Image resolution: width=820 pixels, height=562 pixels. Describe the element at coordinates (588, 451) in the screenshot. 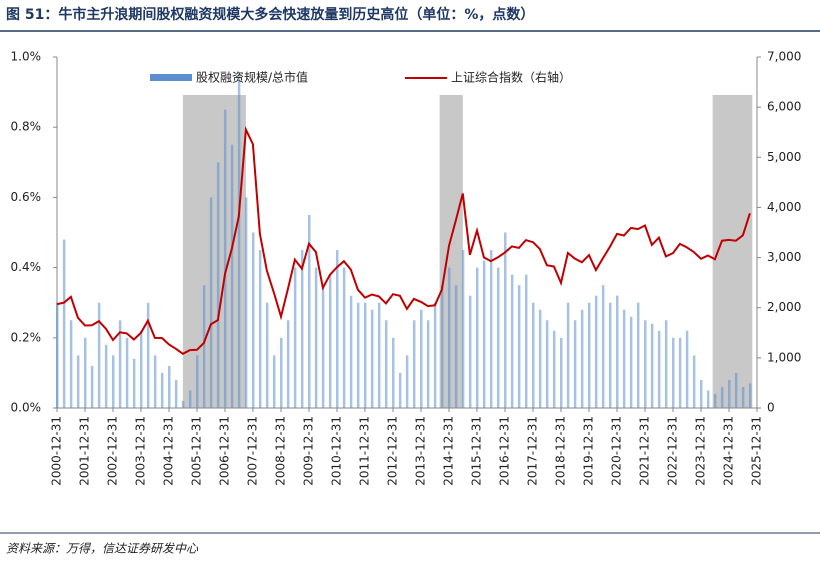

I see `x-tick-label: 2019-12-31` at that location.